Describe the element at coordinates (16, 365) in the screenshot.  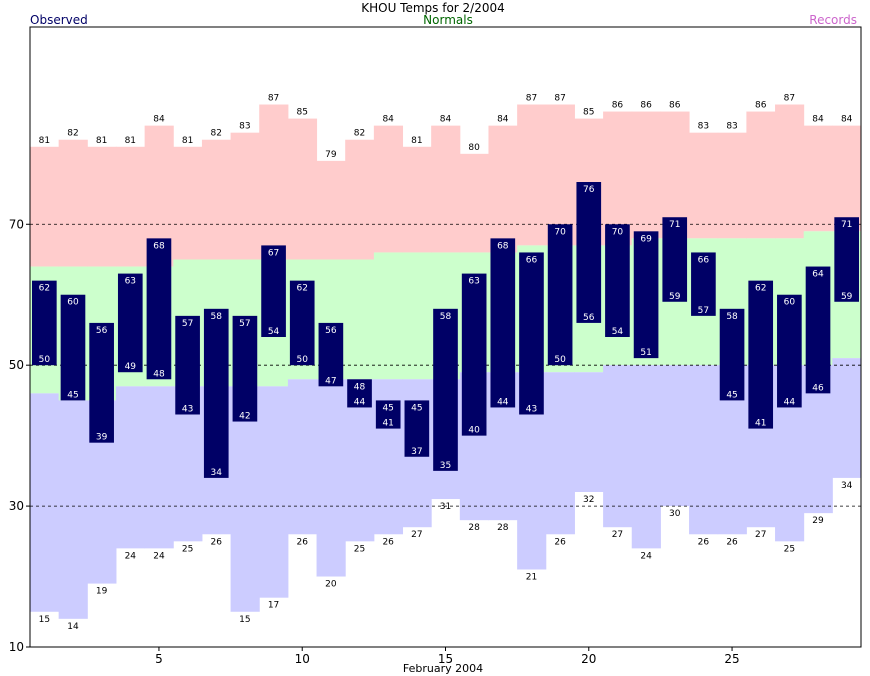
I see `y-tick-label: 50` at that location.